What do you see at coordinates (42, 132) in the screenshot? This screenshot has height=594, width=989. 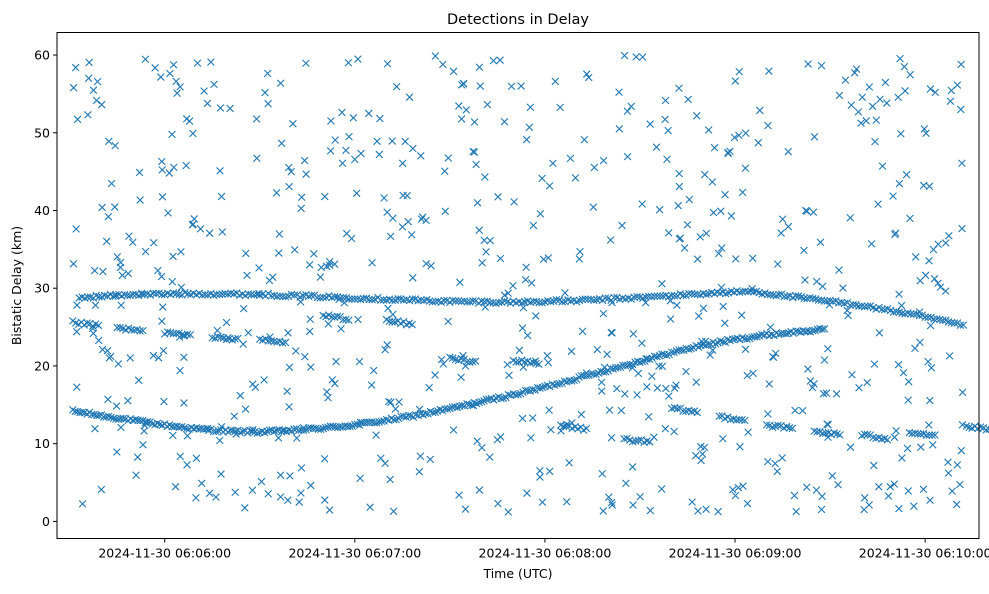 I see `y-tick-label: 50` at bounding box center [42, 132].